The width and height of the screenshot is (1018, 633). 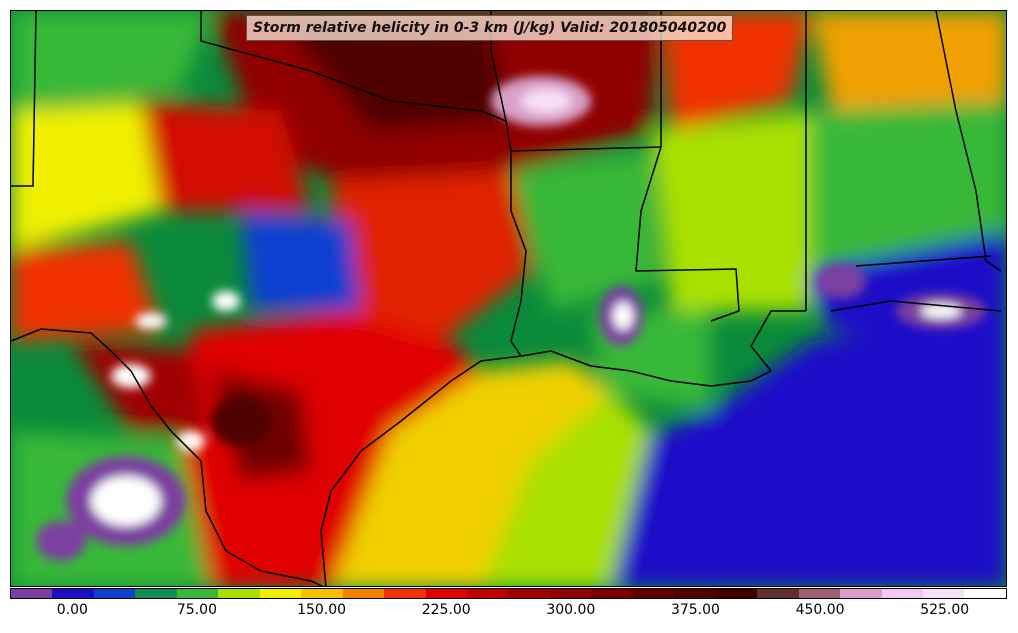 What do you see at coordinates (72, 610) in the screenshot?
I see `colorbar-tick-label: 0.00` at bounding box center [72, 610].